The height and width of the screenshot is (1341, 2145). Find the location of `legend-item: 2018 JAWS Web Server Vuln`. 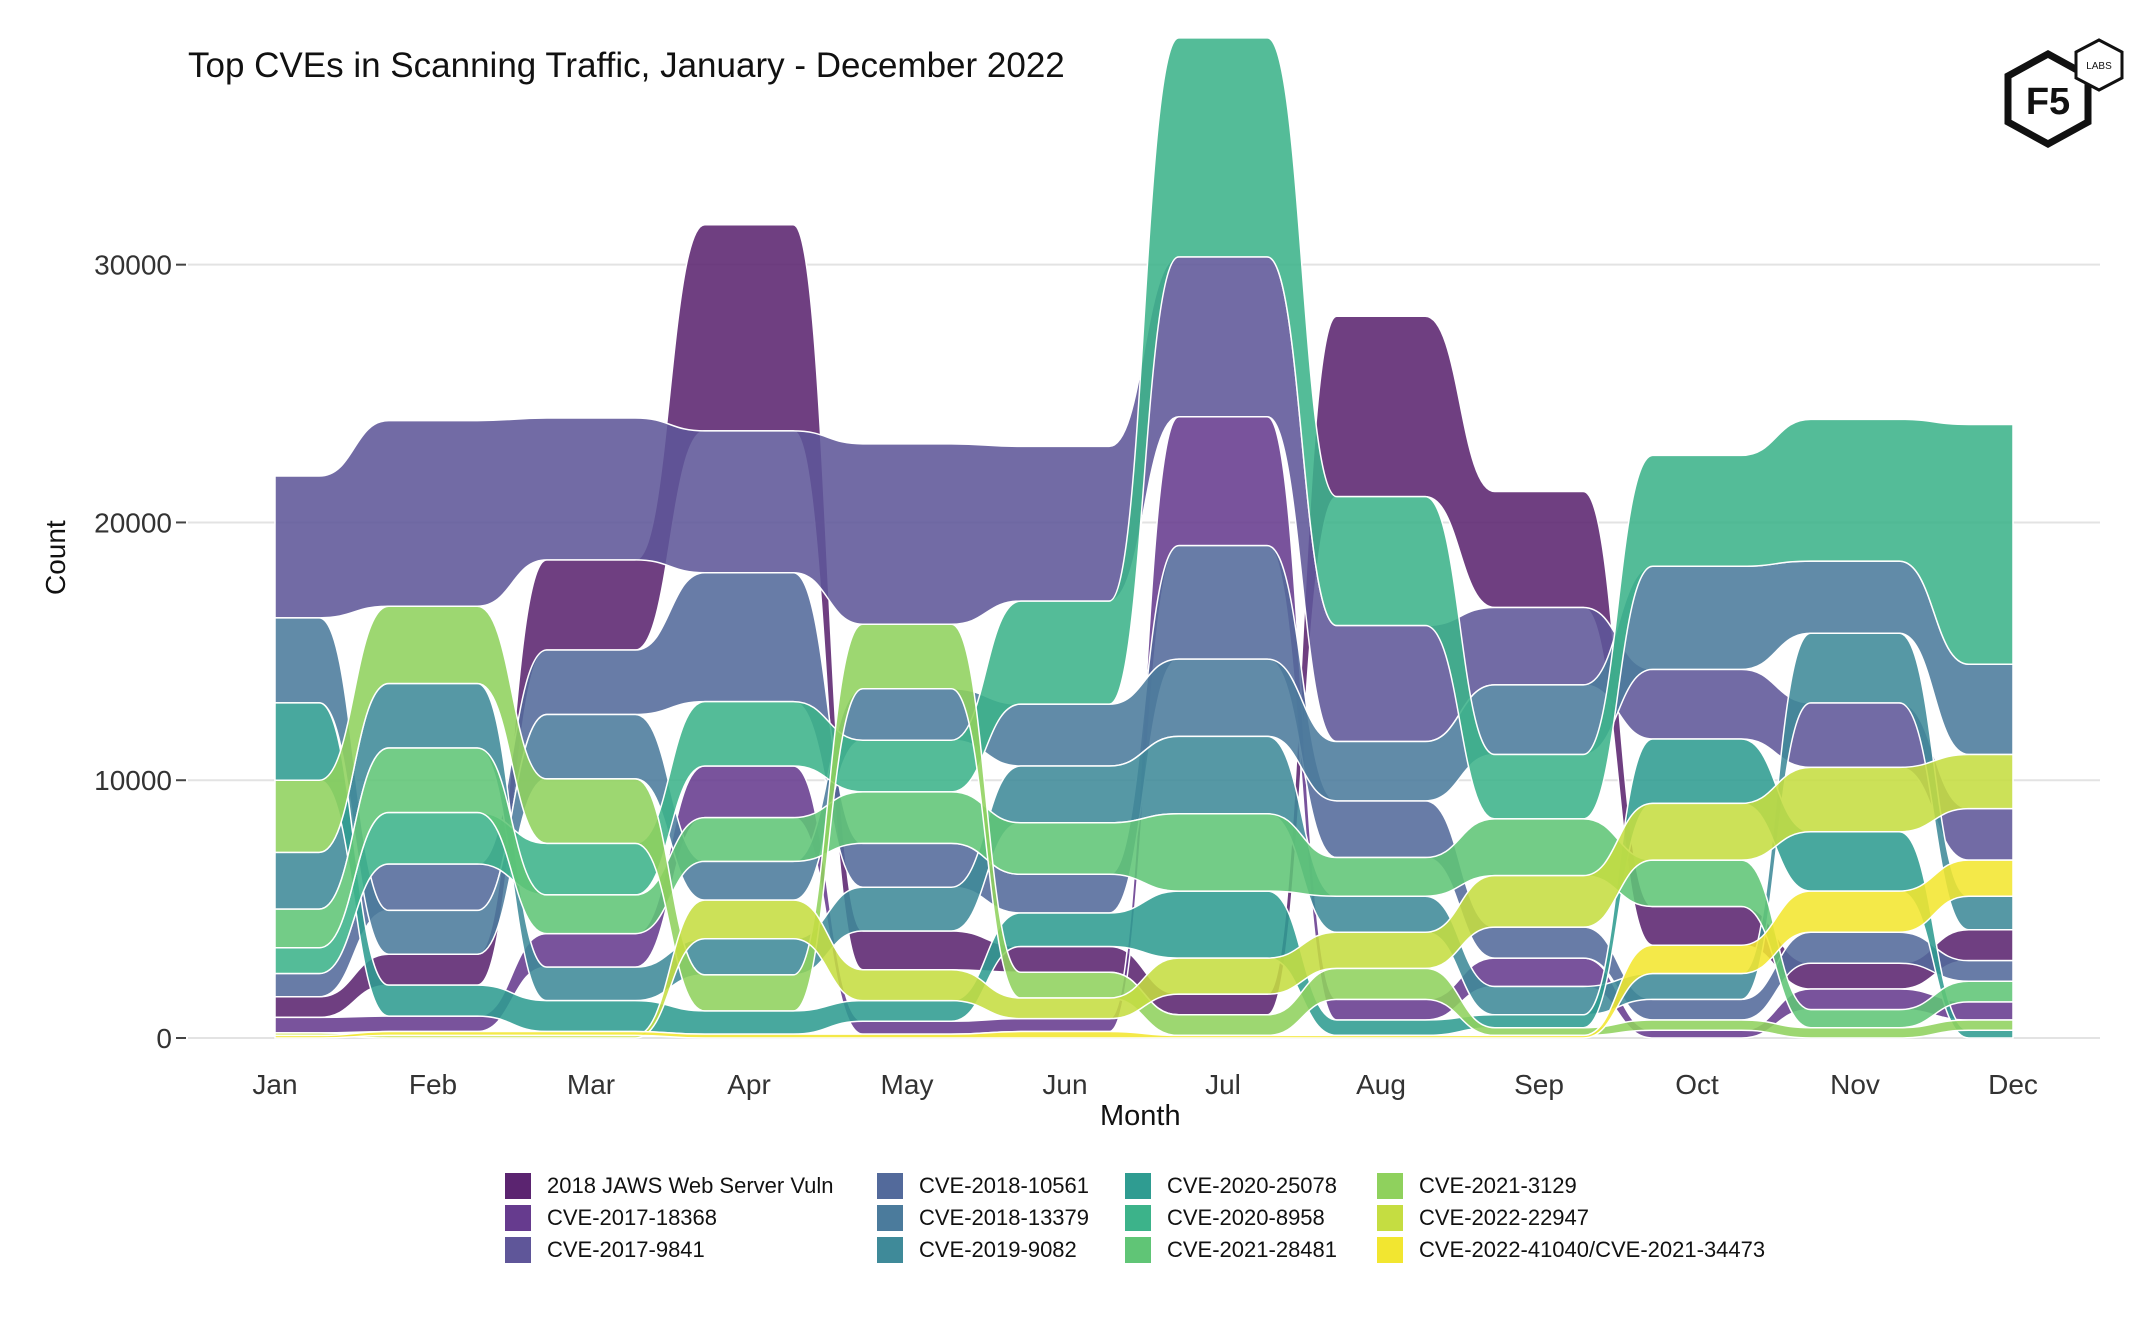

legend-item: 2018 JAWS Web Server Vuln is located at coordinates (669, 1186).